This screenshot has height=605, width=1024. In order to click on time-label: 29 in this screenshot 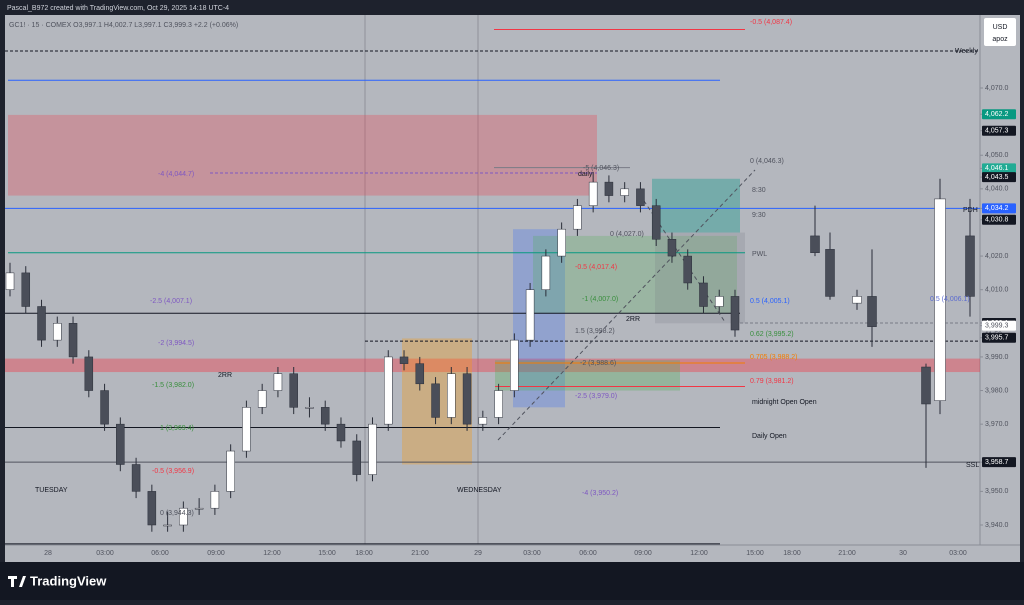, I will do `click(478, 553)`.